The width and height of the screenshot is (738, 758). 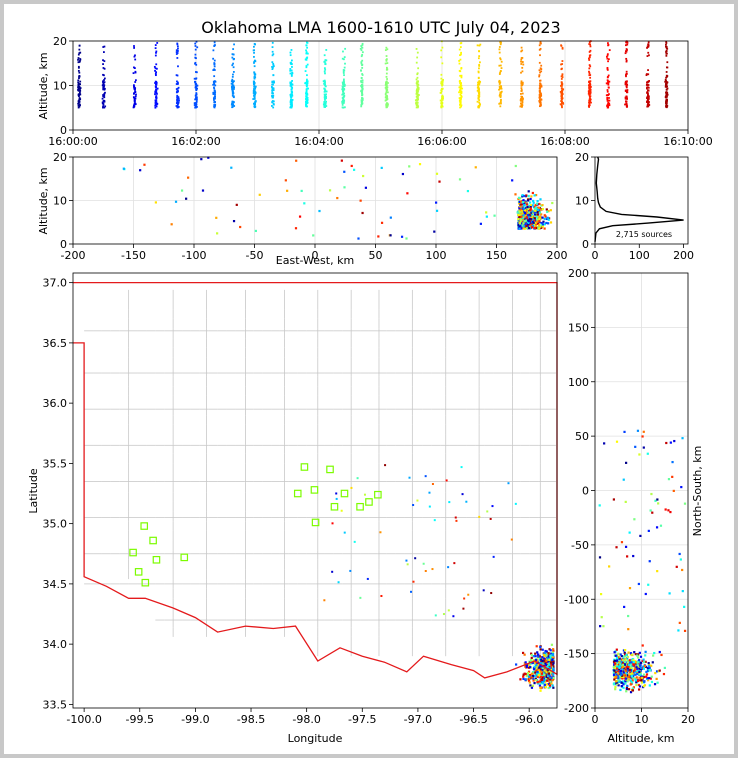 I want to click on ns-altitude-ytick-label: 100, so click(x=578, y=382).